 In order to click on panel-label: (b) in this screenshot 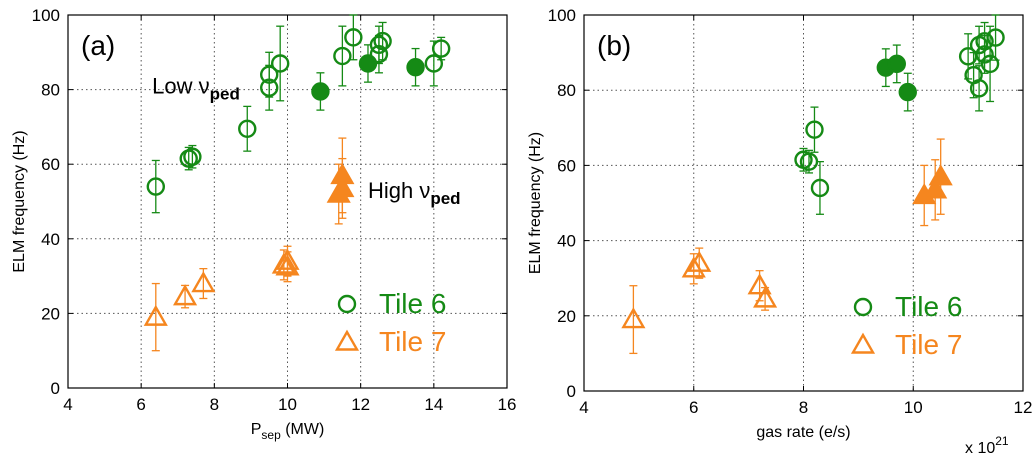, I will do `click(614, 45)`.